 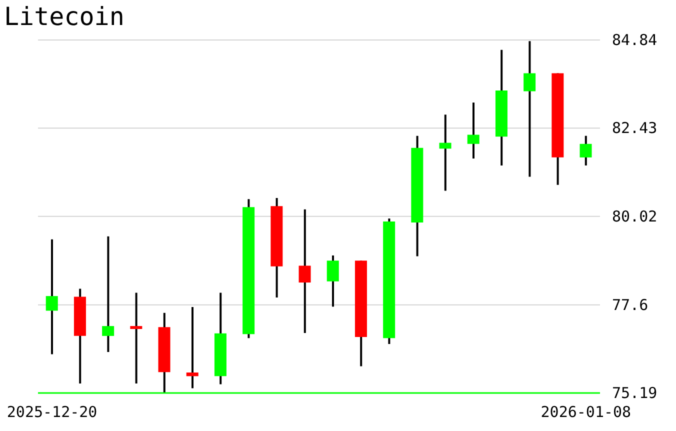 I want to click on y-tick-label: 77.6, so click(x=630, y=305).